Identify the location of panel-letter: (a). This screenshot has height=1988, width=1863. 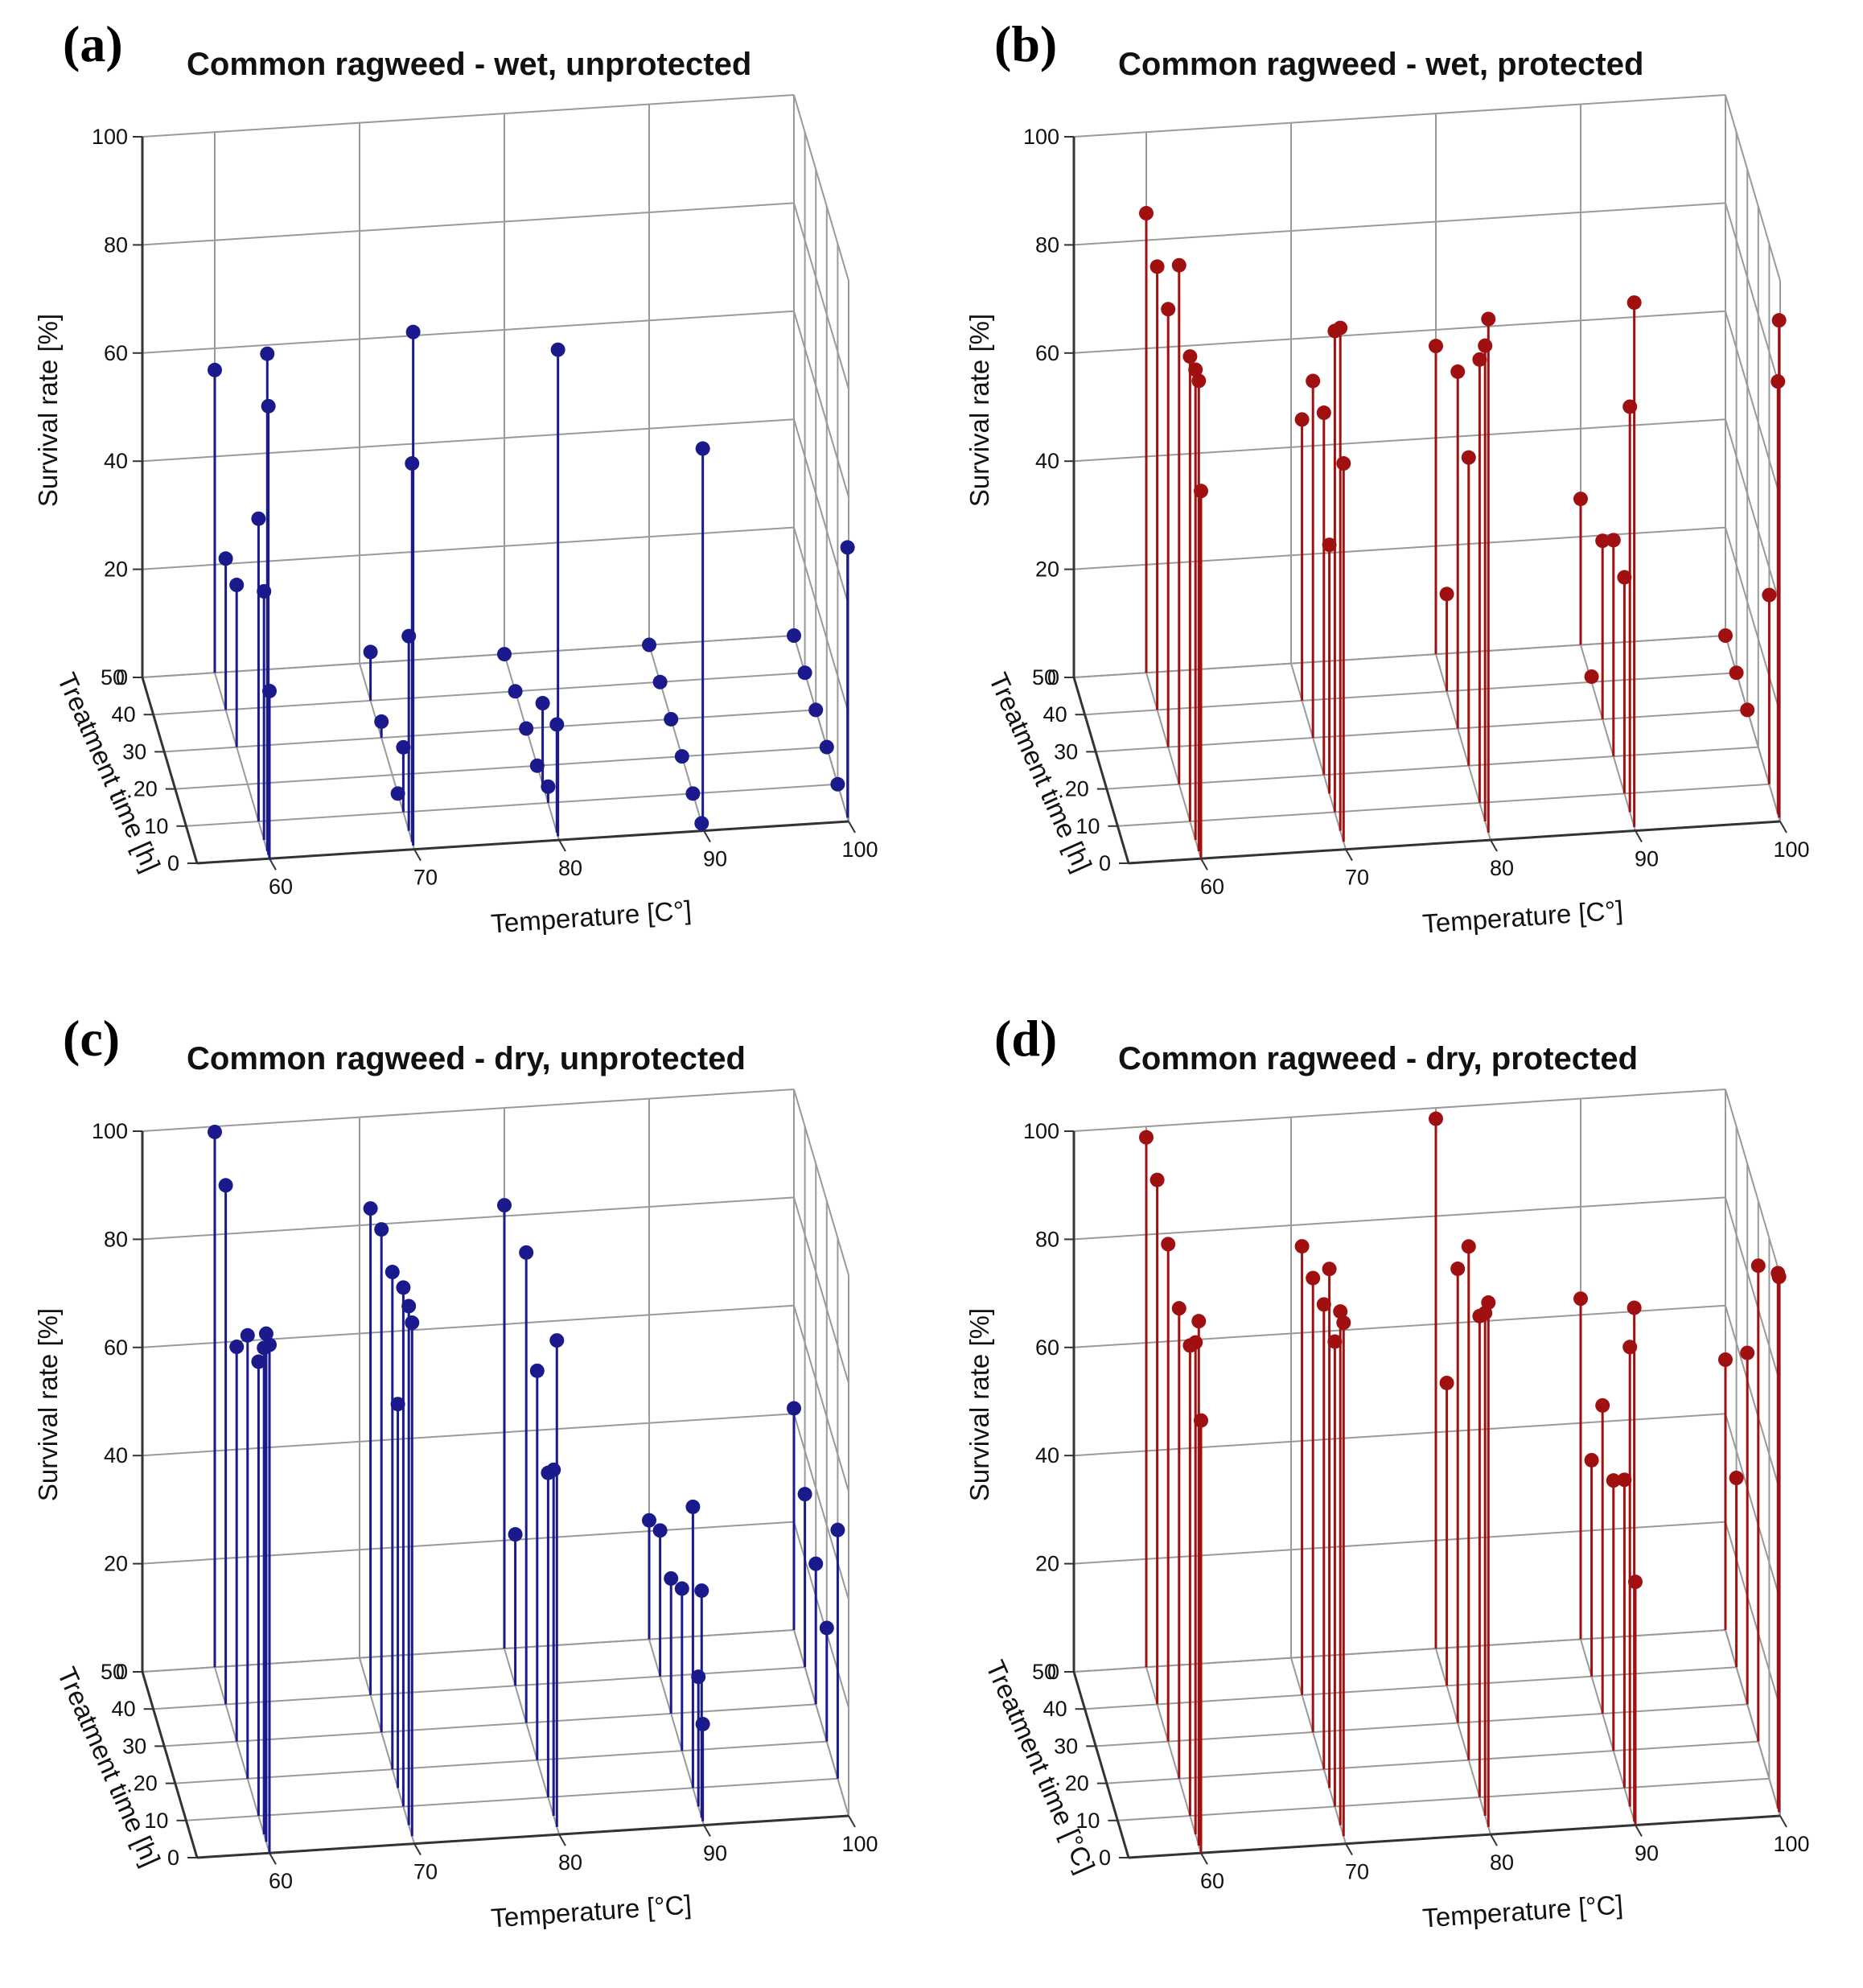
(93, 43).